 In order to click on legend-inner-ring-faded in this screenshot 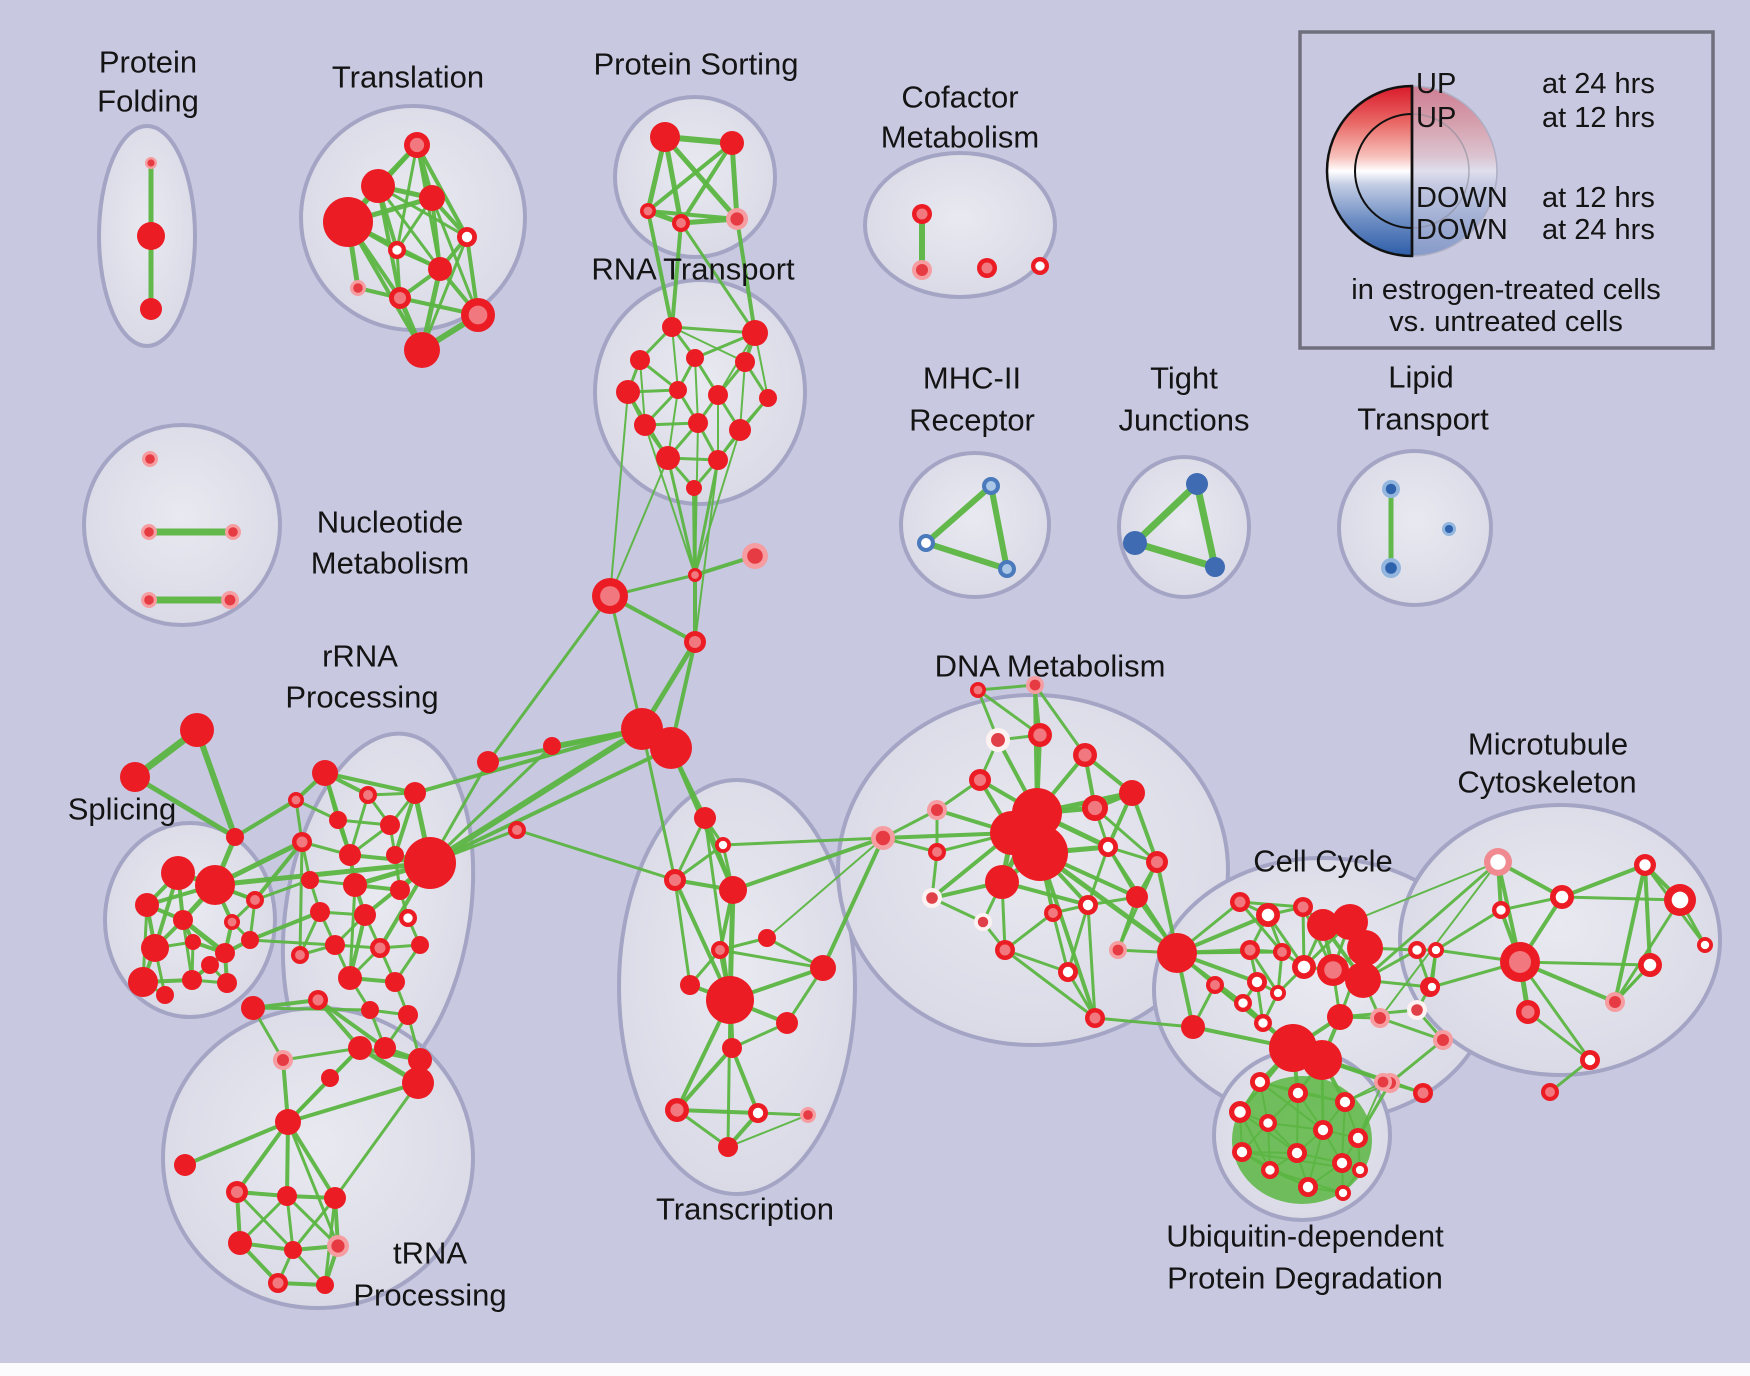, I will do `click(1440, 171)`.